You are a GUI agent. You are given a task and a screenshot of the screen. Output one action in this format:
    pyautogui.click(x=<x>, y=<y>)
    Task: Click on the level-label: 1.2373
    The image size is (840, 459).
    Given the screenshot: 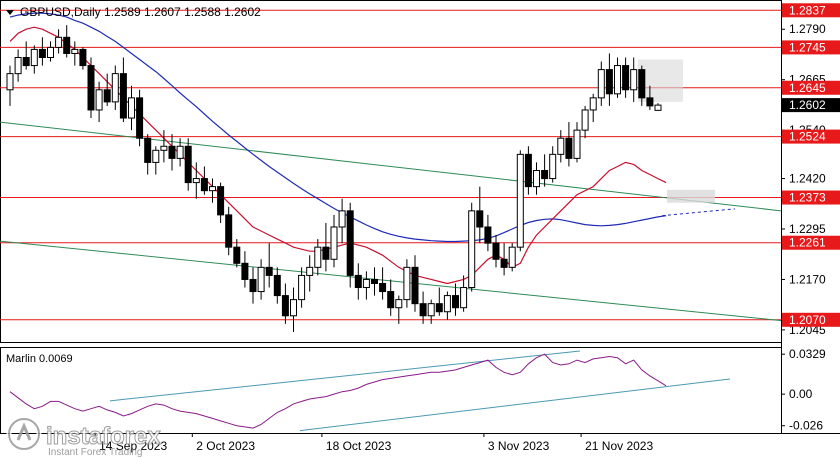 What is the action you would take?
    pyautogui.click(x=807, y=198)
    